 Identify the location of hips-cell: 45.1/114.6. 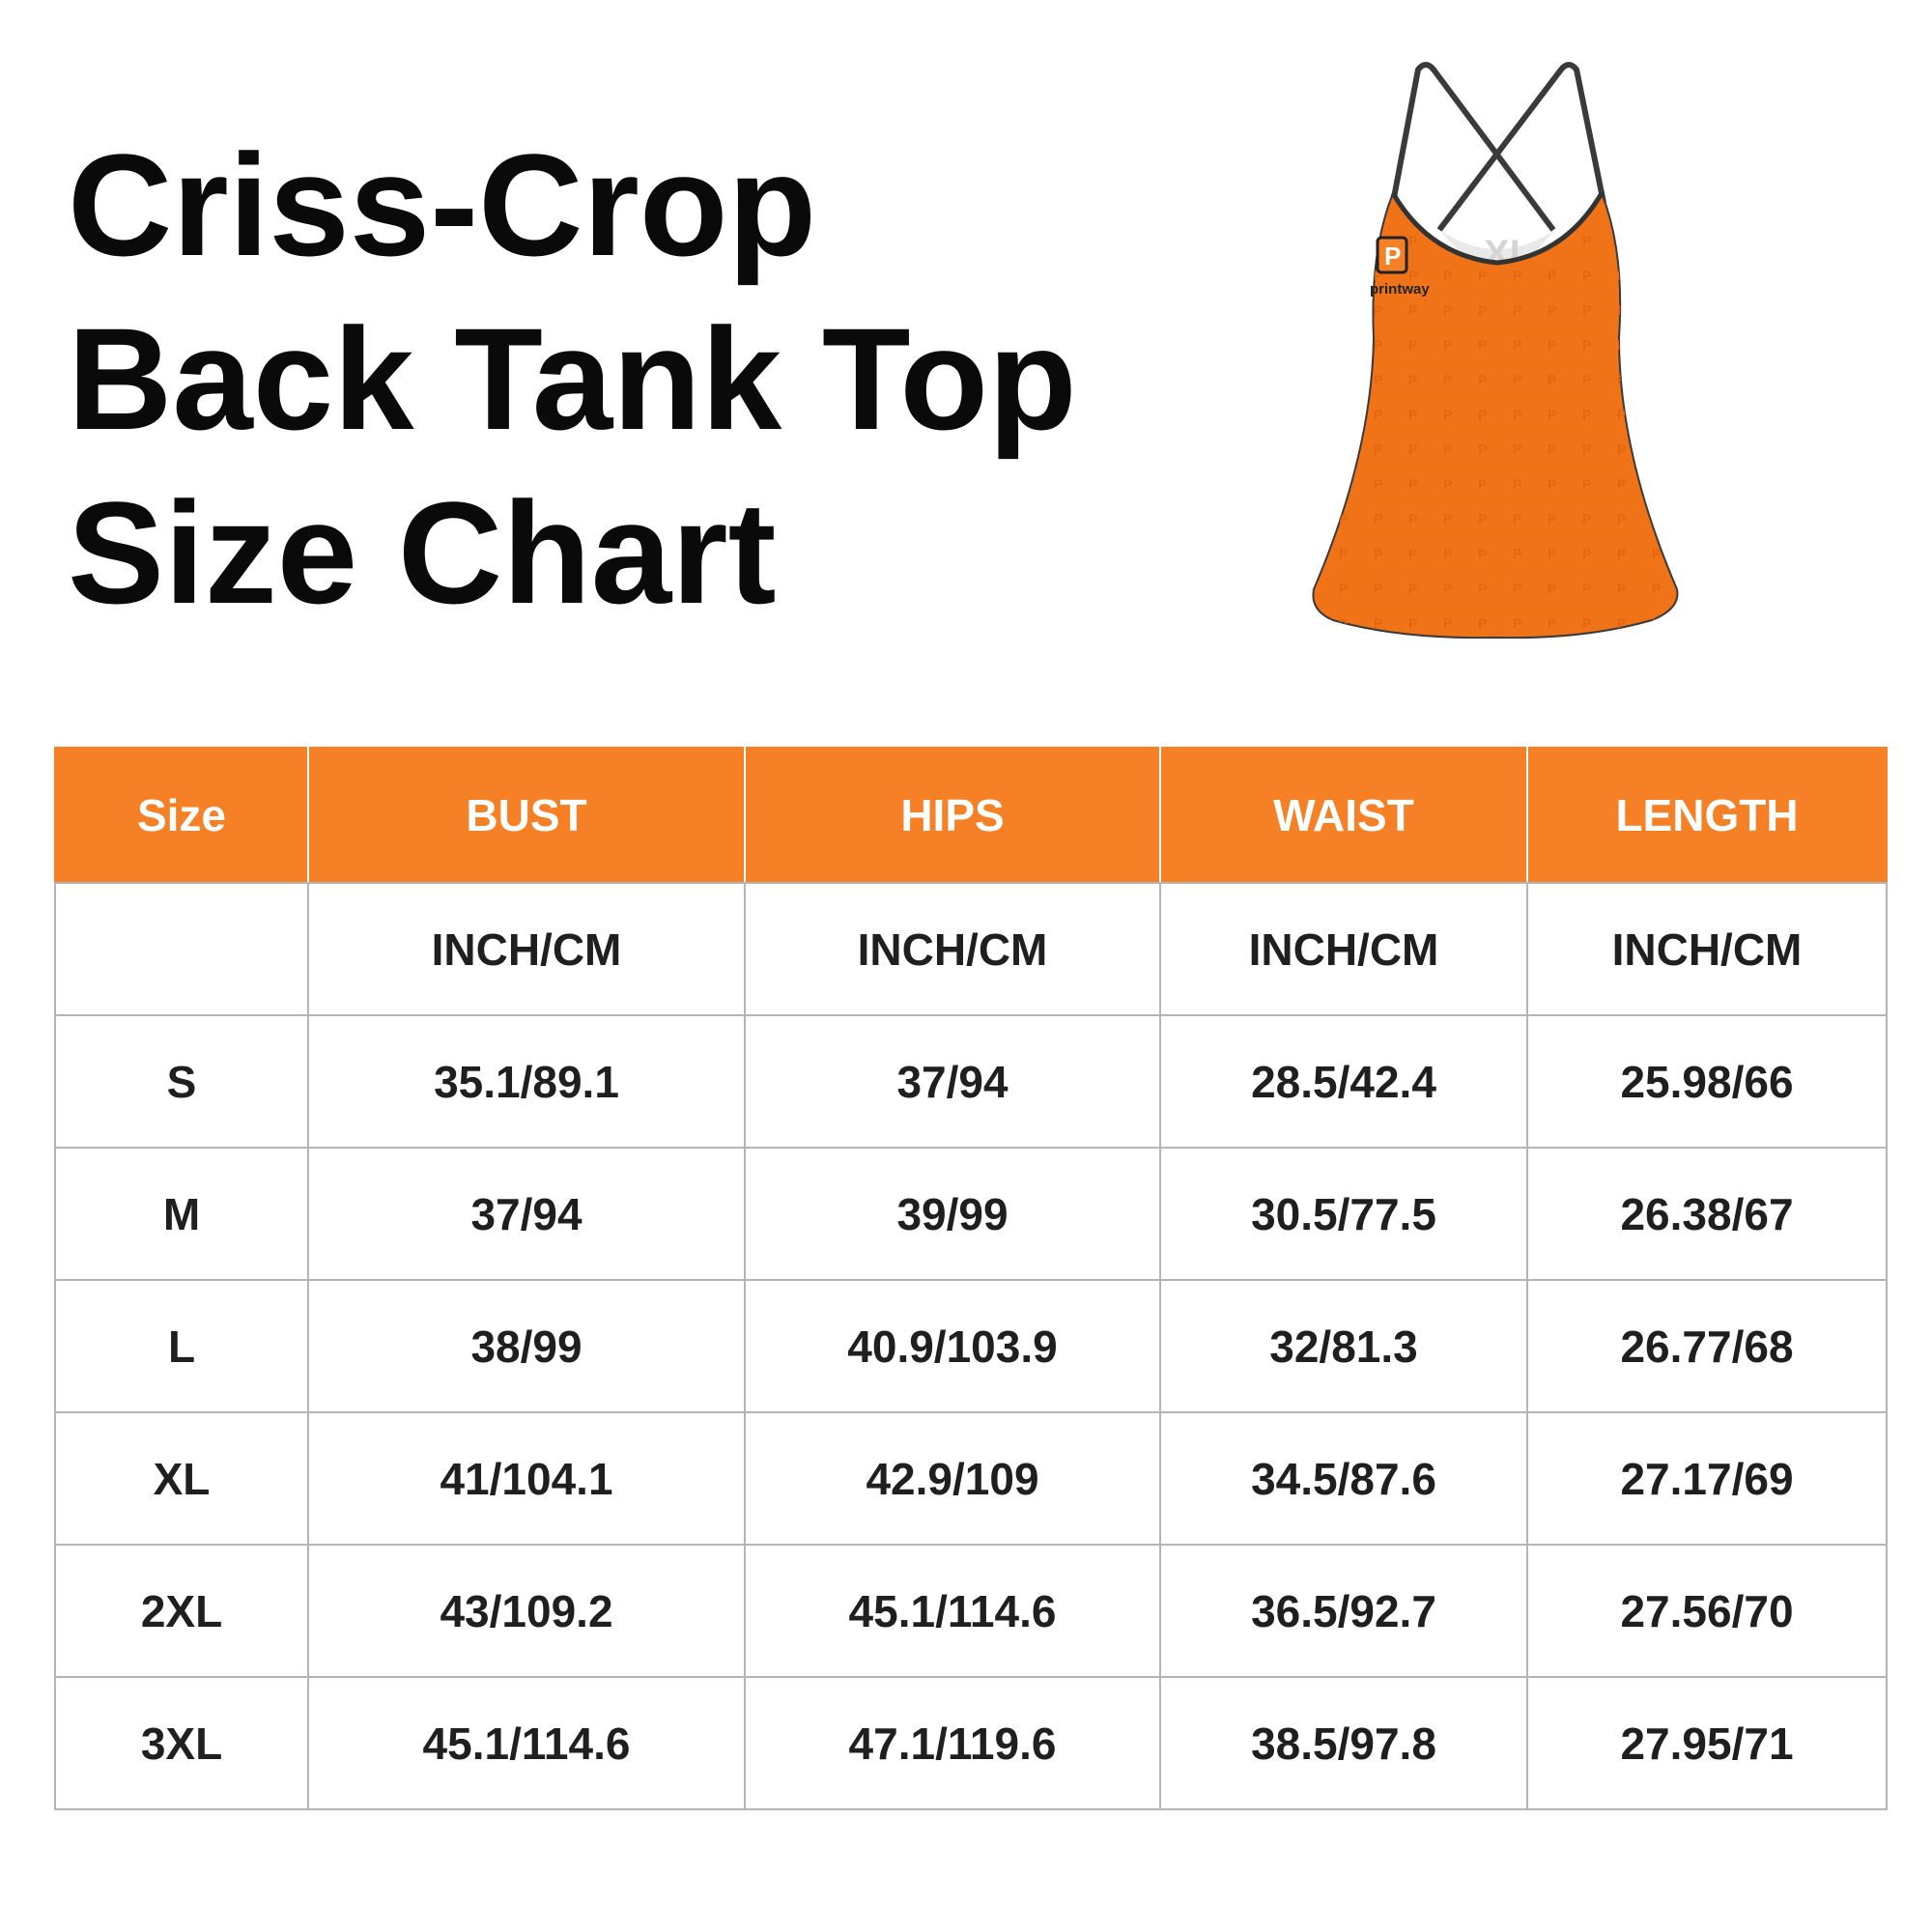
(952, 1611).